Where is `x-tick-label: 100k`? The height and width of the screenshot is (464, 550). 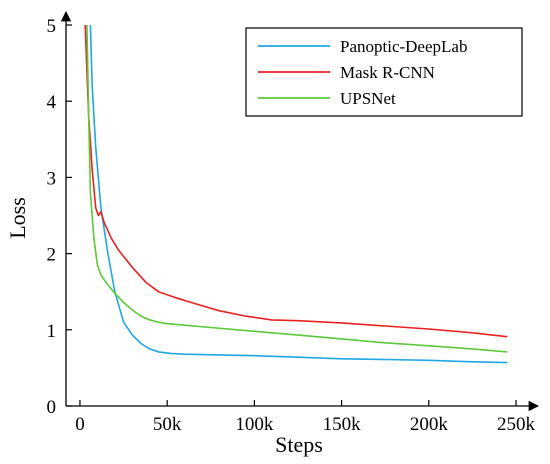
x-tick-label: 100k is located at coordinates (254, 424).